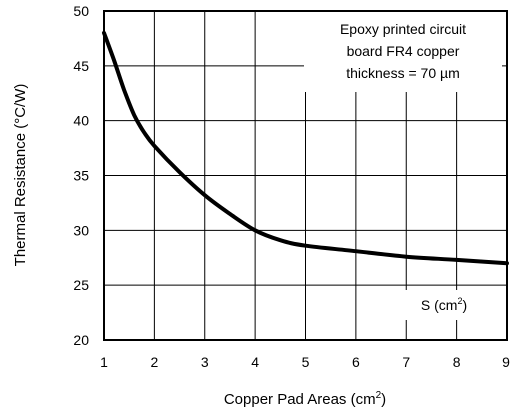 The width and height of the screenshot is (510, 415). I want to click on curve-label: S (cm2), so click(444, 304).